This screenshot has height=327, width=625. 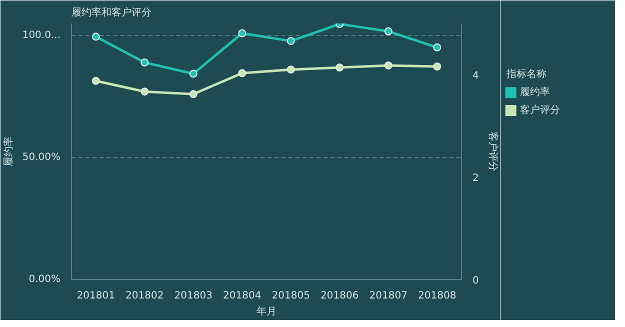 I want to click on x-tick-label: 201802, so click(x=145, y=296).